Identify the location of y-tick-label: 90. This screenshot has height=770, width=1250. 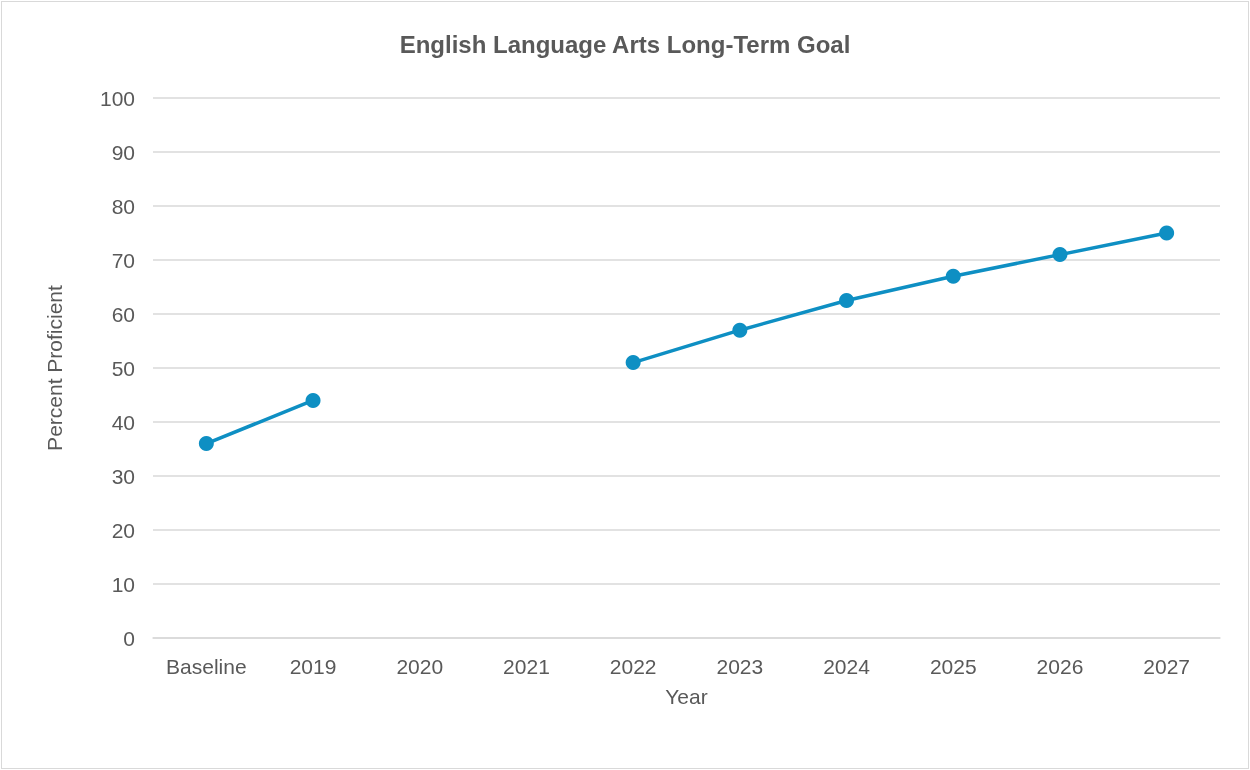
(123, 152).